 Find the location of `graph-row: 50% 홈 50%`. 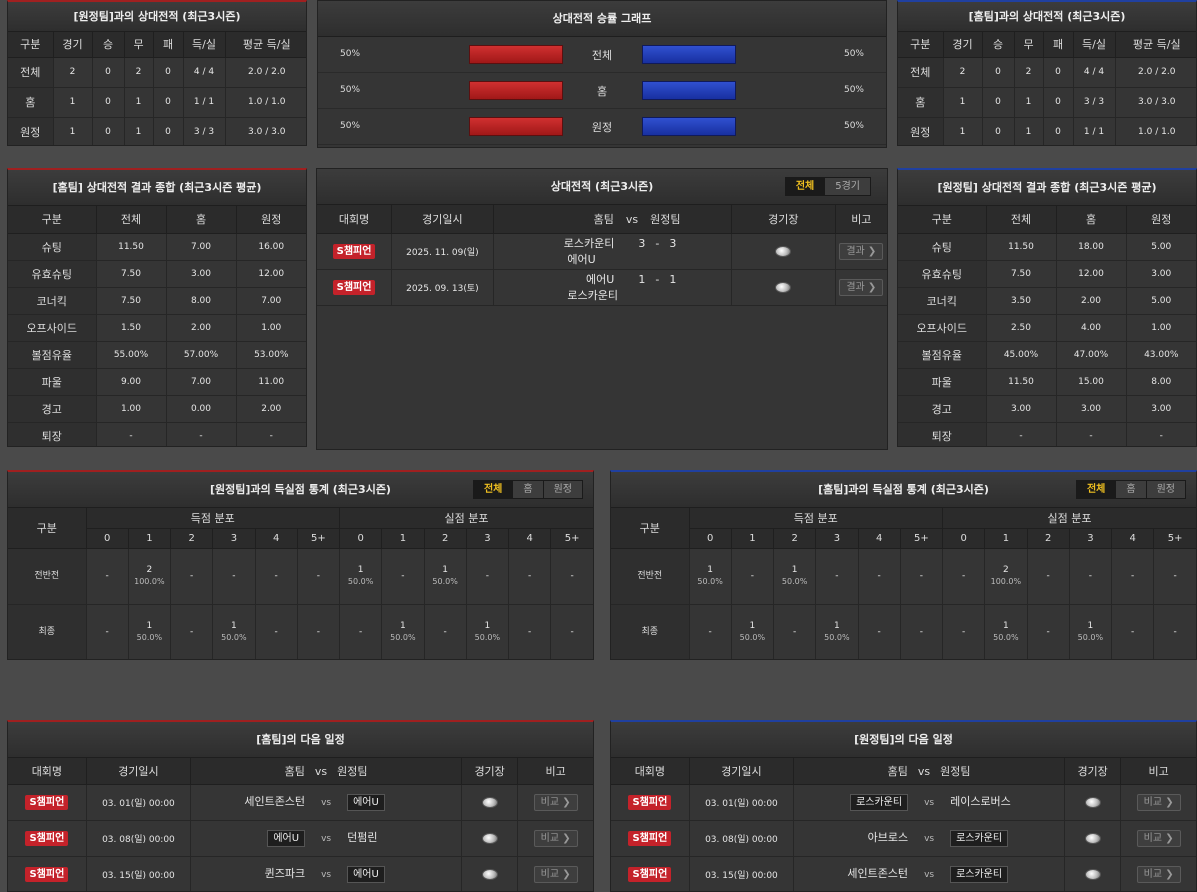

graph-row: 50% 홈 50% is located at coordinates (602, 91).